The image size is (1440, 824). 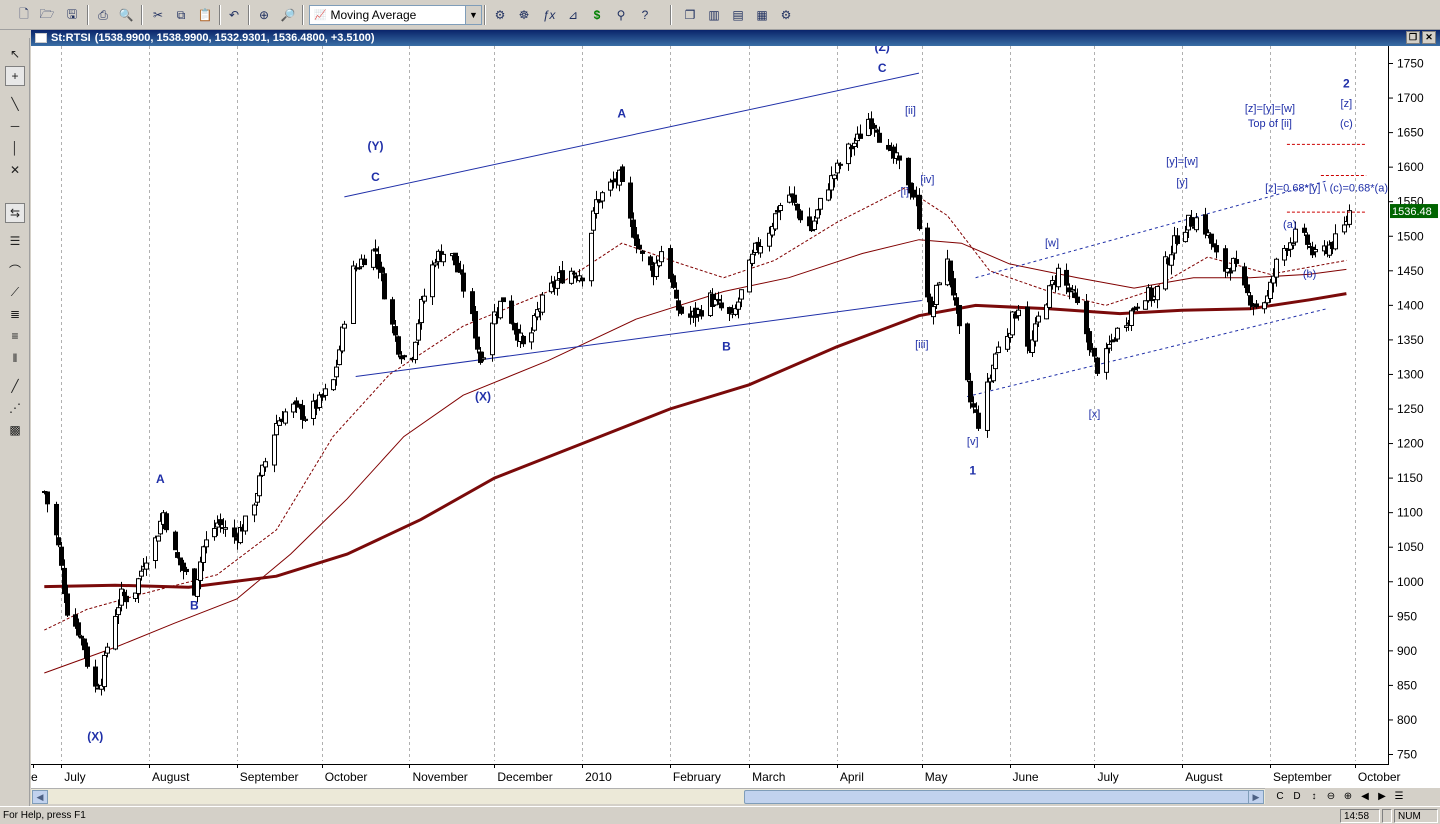 What do you see at coordinates (15, 148) in the screenshot?
I see `vertical-line-tool-icon: │` at bounding box center [15, 148].